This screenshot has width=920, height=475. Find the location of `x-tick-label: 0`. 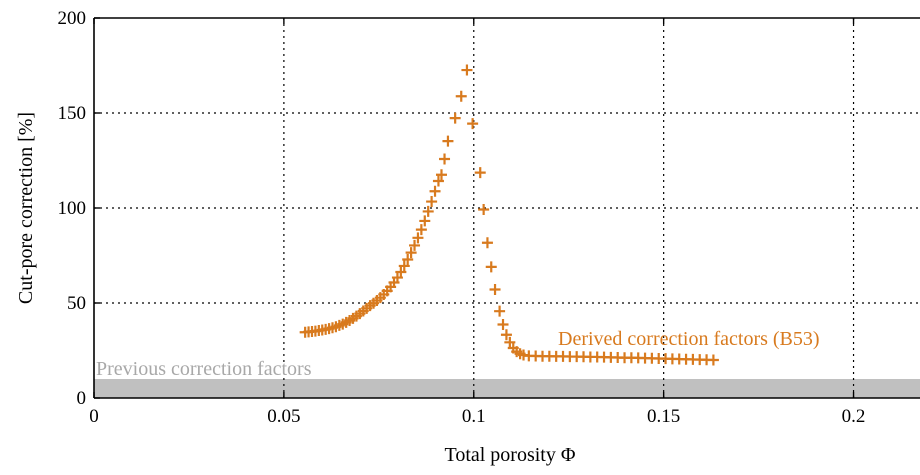

x-tick-label: 0 is located at coordinates (94, 416).